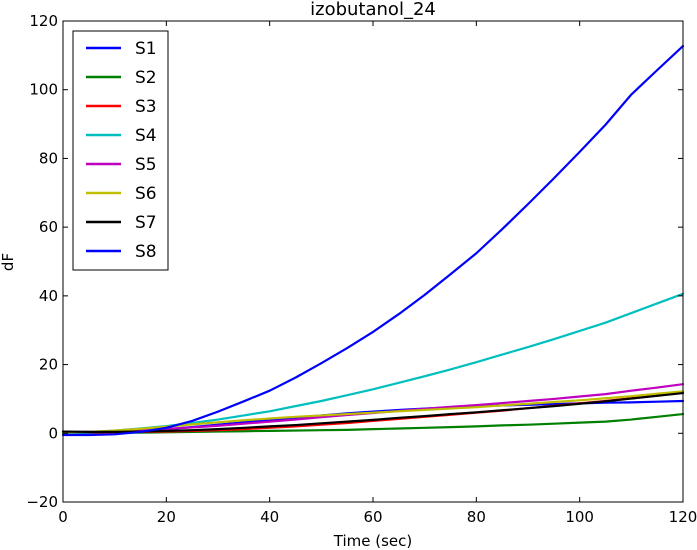 Image resolution: width=697 pixels, height=550 pixels. Describe the element at coordinates (373, 10) in the screenshot. I see `chart-title: izobutanol_24` at that location.